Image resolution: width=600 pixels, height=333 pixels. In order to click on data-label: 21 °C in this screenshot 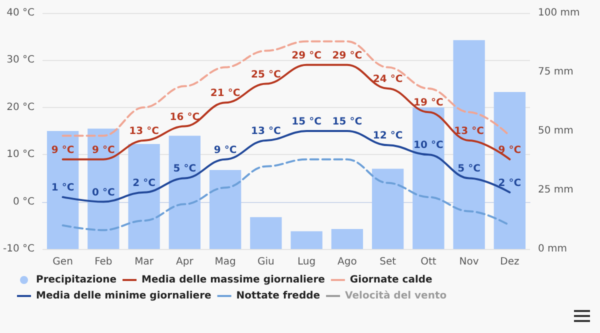, I will do `click(225, 94)`.